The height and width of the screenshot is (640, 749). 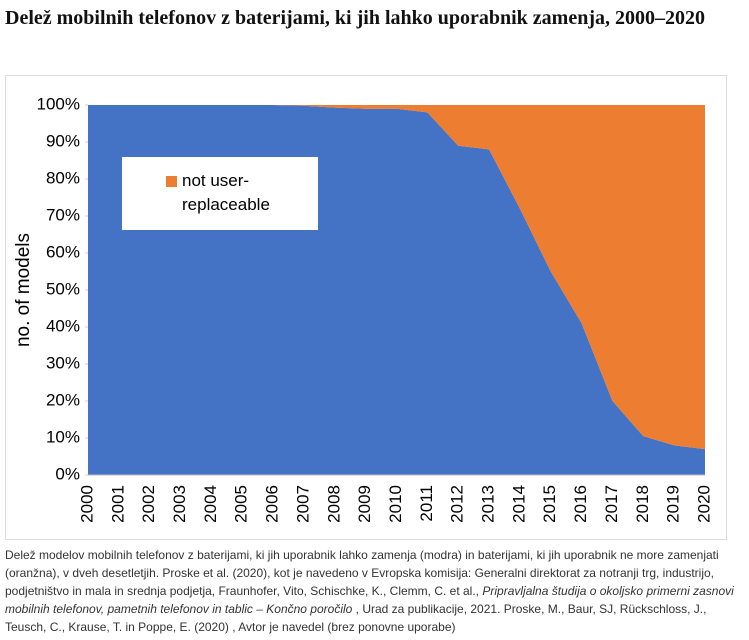 What do you see at coordinates (63, 140) in the screenshot?
I see `y-tick-label: 90%` at bounding box center [63, 140].